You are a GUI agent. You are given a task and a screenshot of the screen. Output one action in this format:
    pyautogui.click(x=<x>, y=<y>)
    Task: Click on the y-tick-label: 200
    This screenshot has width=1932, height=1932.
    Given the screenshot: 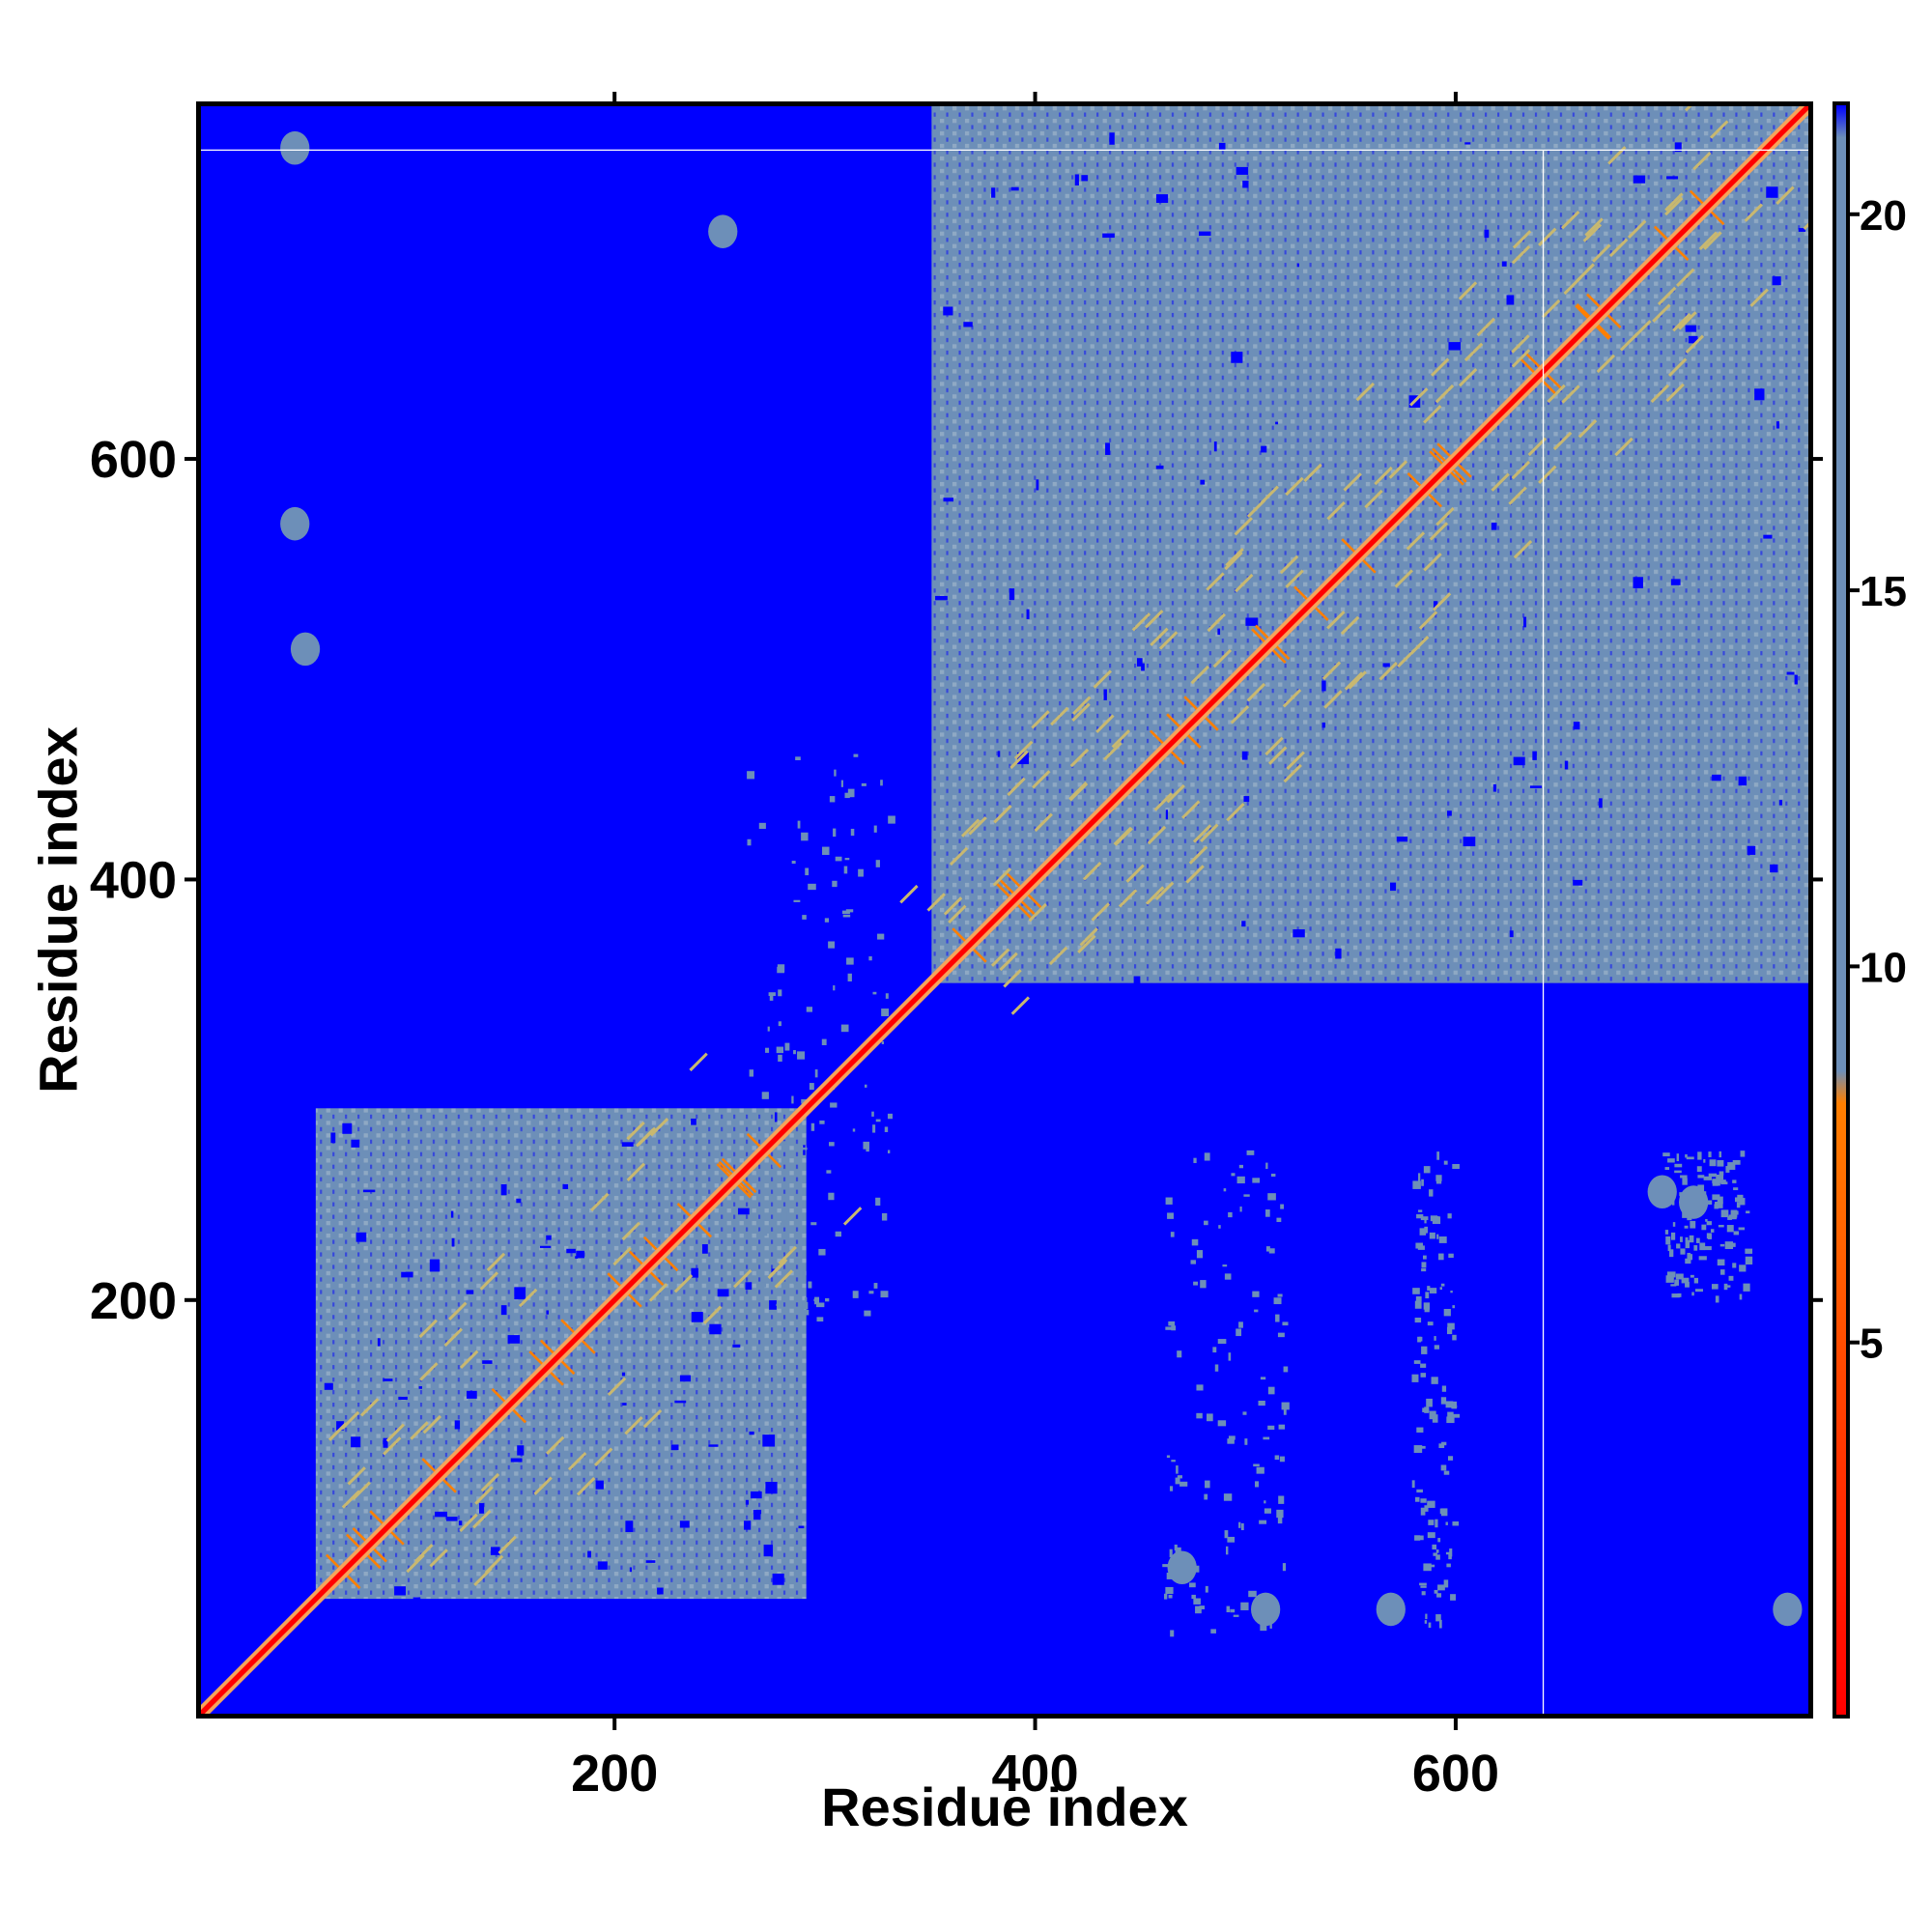 What is the action you would take?
    pyautogui.click(x=133, y=1301)
    